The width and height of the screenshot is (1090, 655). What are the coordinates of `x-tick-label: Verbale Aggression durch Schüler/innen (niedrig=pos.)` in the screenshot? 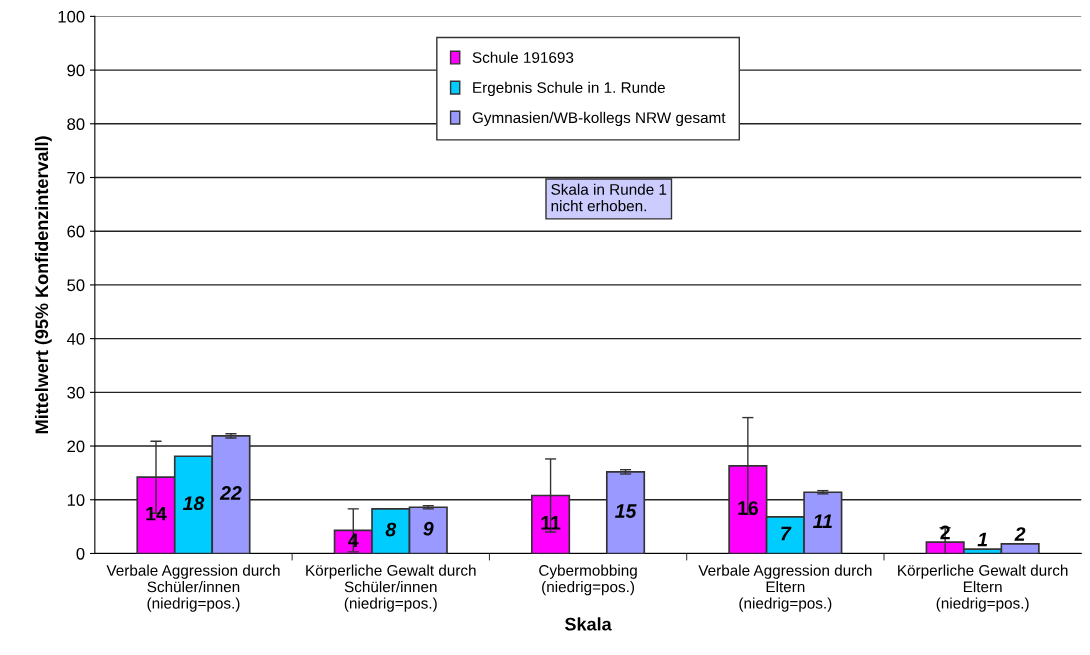 It's located at (193, 588).